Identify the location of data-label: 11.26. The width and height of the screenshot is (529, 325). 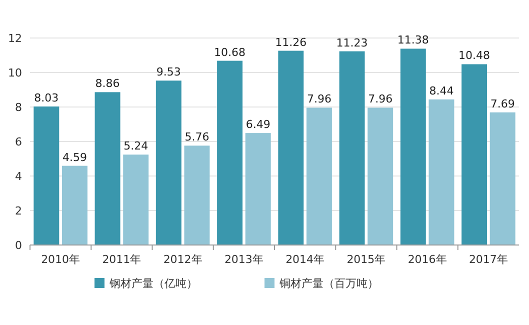
(291, 42).